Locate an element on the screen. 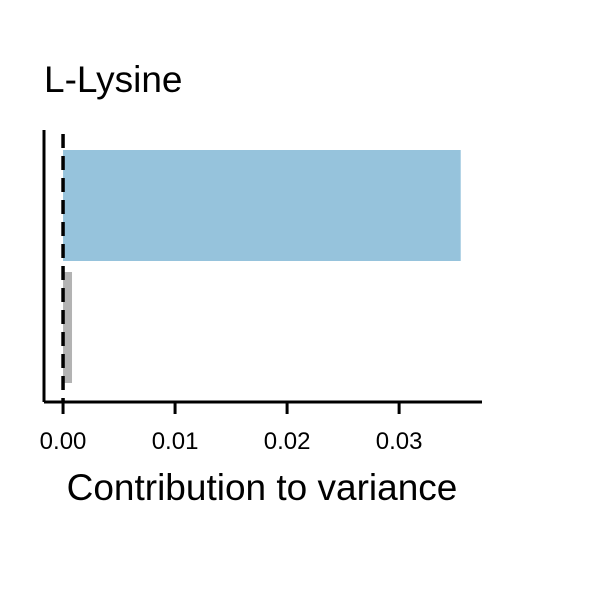 The width and height of the screenshot is (600, 605). chart-title: L-Lysine is located at coordinates (113, 79).